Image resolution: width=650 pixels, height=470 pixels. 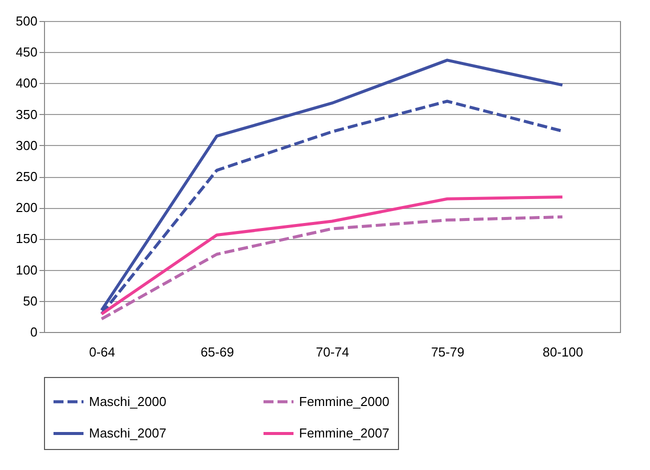 What do you see at coordinates (27, 21) in the screenshot?
I see `y-tick-label: 500` at bounding box center [27, 21].